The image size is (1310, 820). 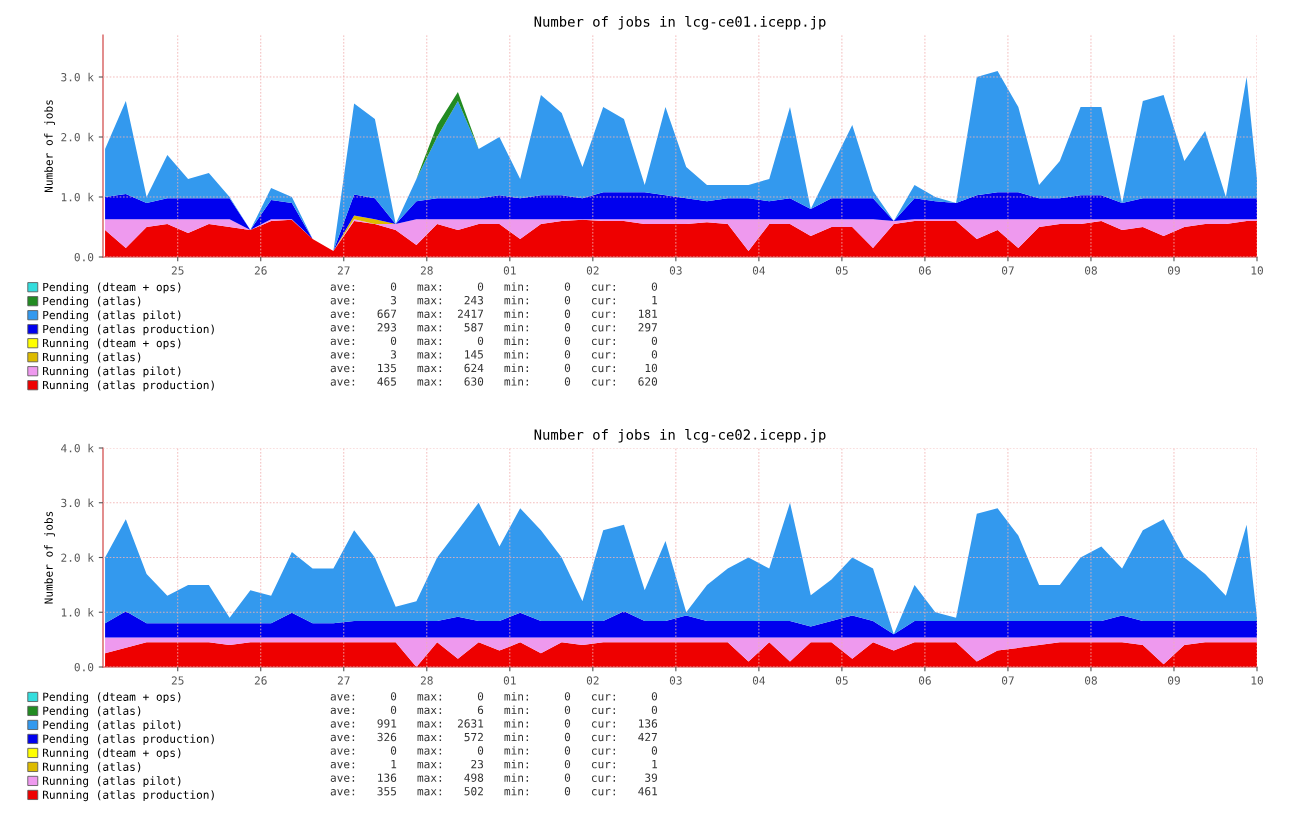 What do you see at coordinates (494, 710) in the screenshot?
I see `text: ave: 0 max: 6 min: 0 cur: 0` at bounding box center [494, 710].